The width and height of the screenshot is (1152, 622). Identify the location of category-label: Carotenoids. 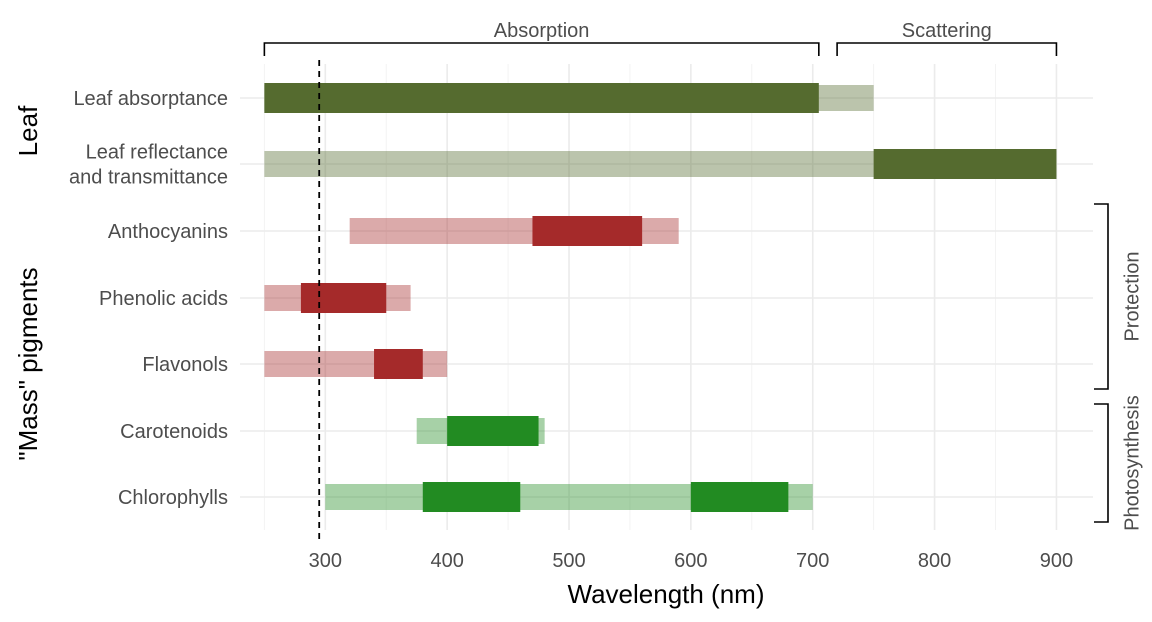
(174, 432).